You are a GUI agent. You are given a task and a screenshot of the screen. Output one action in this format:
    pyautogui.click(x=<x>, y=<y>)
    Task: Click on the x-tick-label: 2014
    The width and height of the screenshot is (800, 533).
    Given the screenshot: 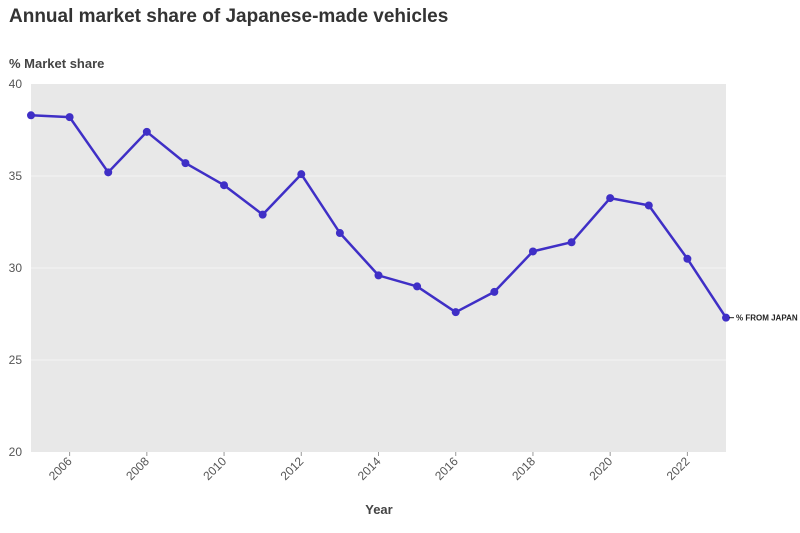 What is the action you would take?
    pyautogui.click(x=369, y=468)
    